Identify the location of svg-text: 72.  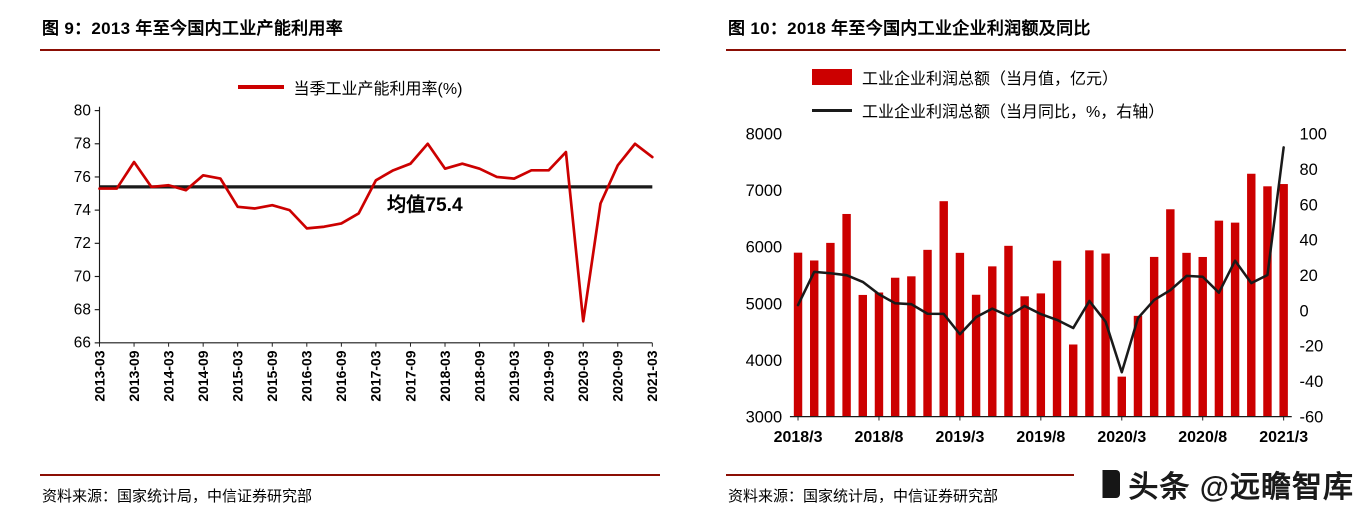
(82, 243).